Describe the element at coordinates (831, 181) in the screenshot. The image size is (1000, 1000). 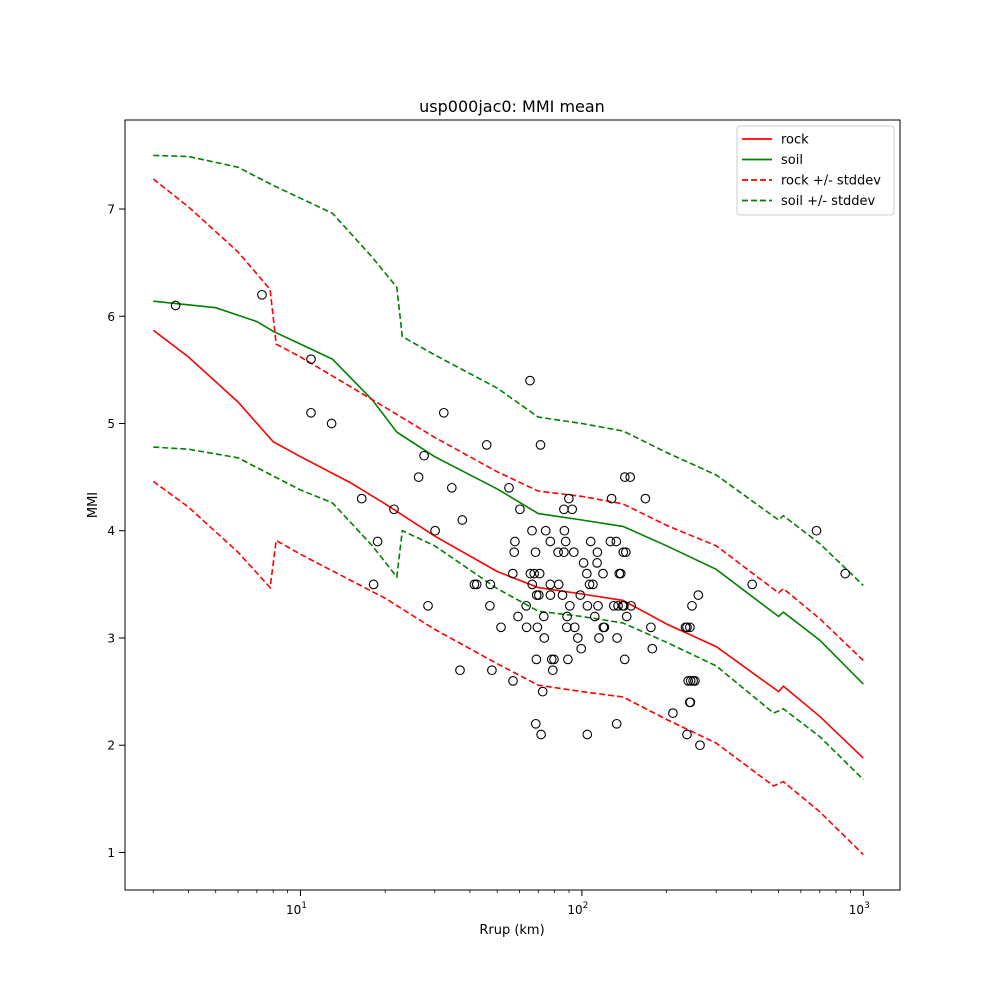
I see `legend-label: rock +/- stddev` at that location.